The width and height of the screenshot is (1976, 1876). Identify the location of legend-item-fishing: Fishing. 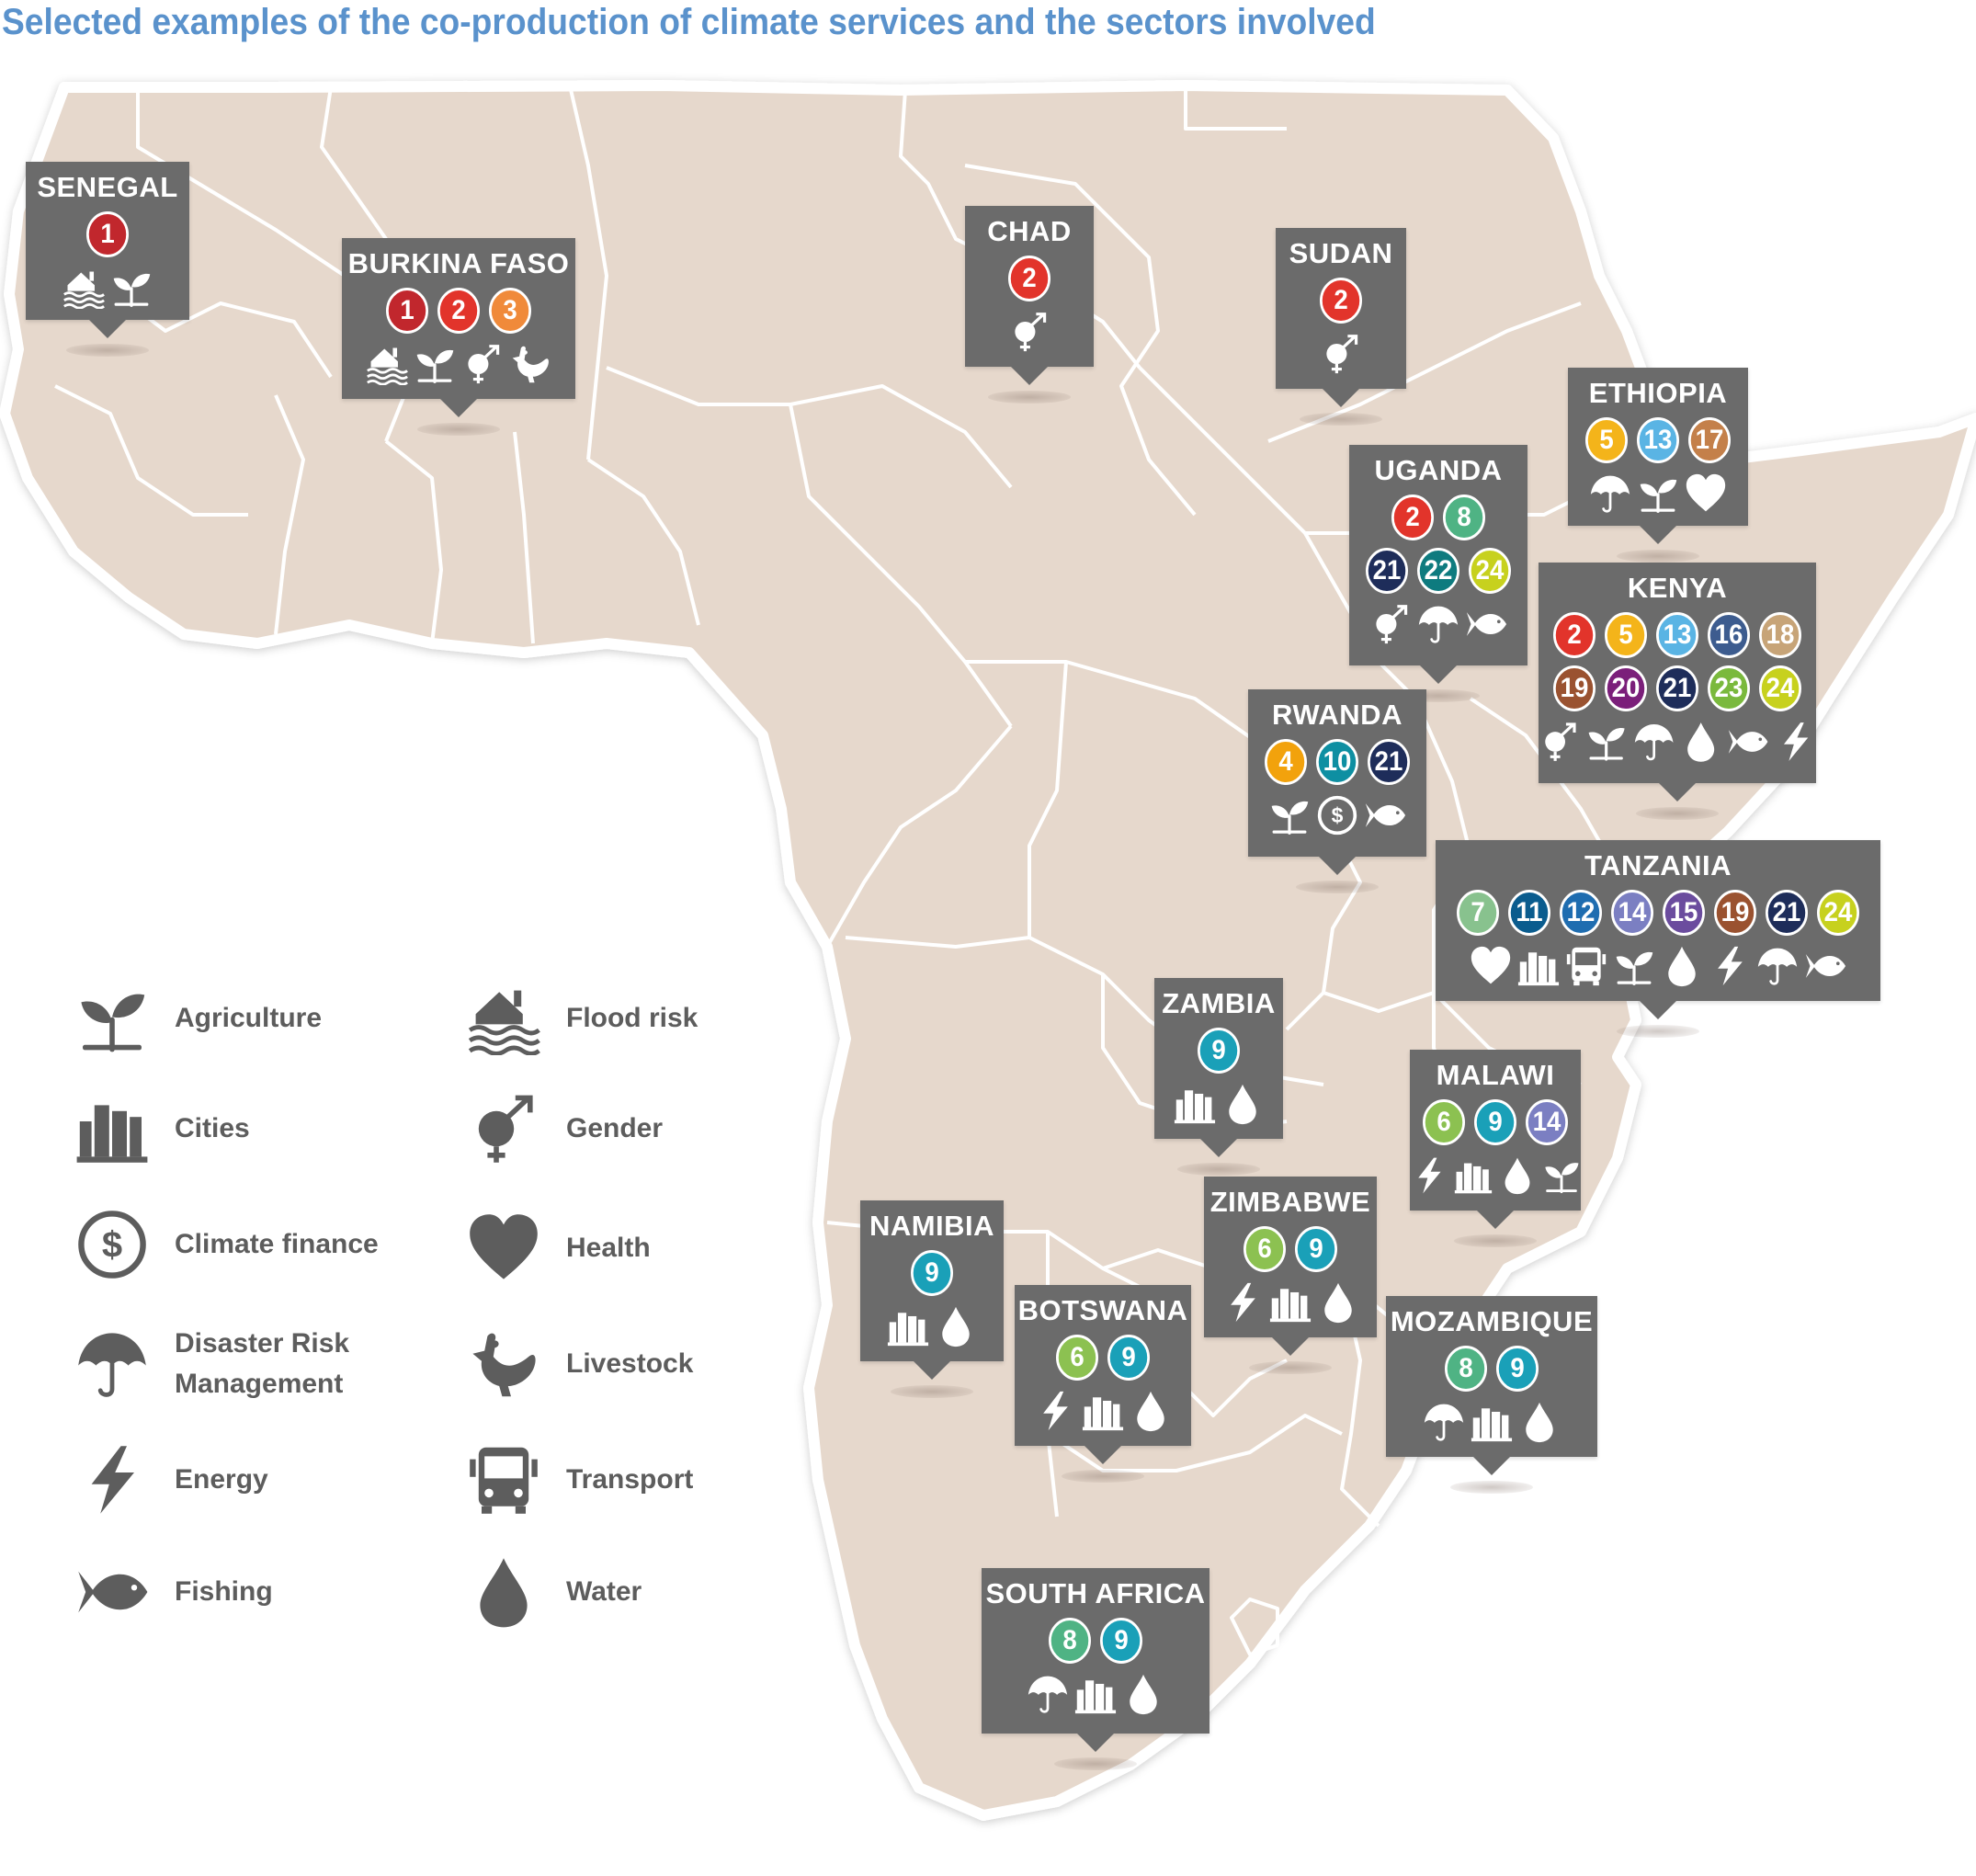
(174, 1592).